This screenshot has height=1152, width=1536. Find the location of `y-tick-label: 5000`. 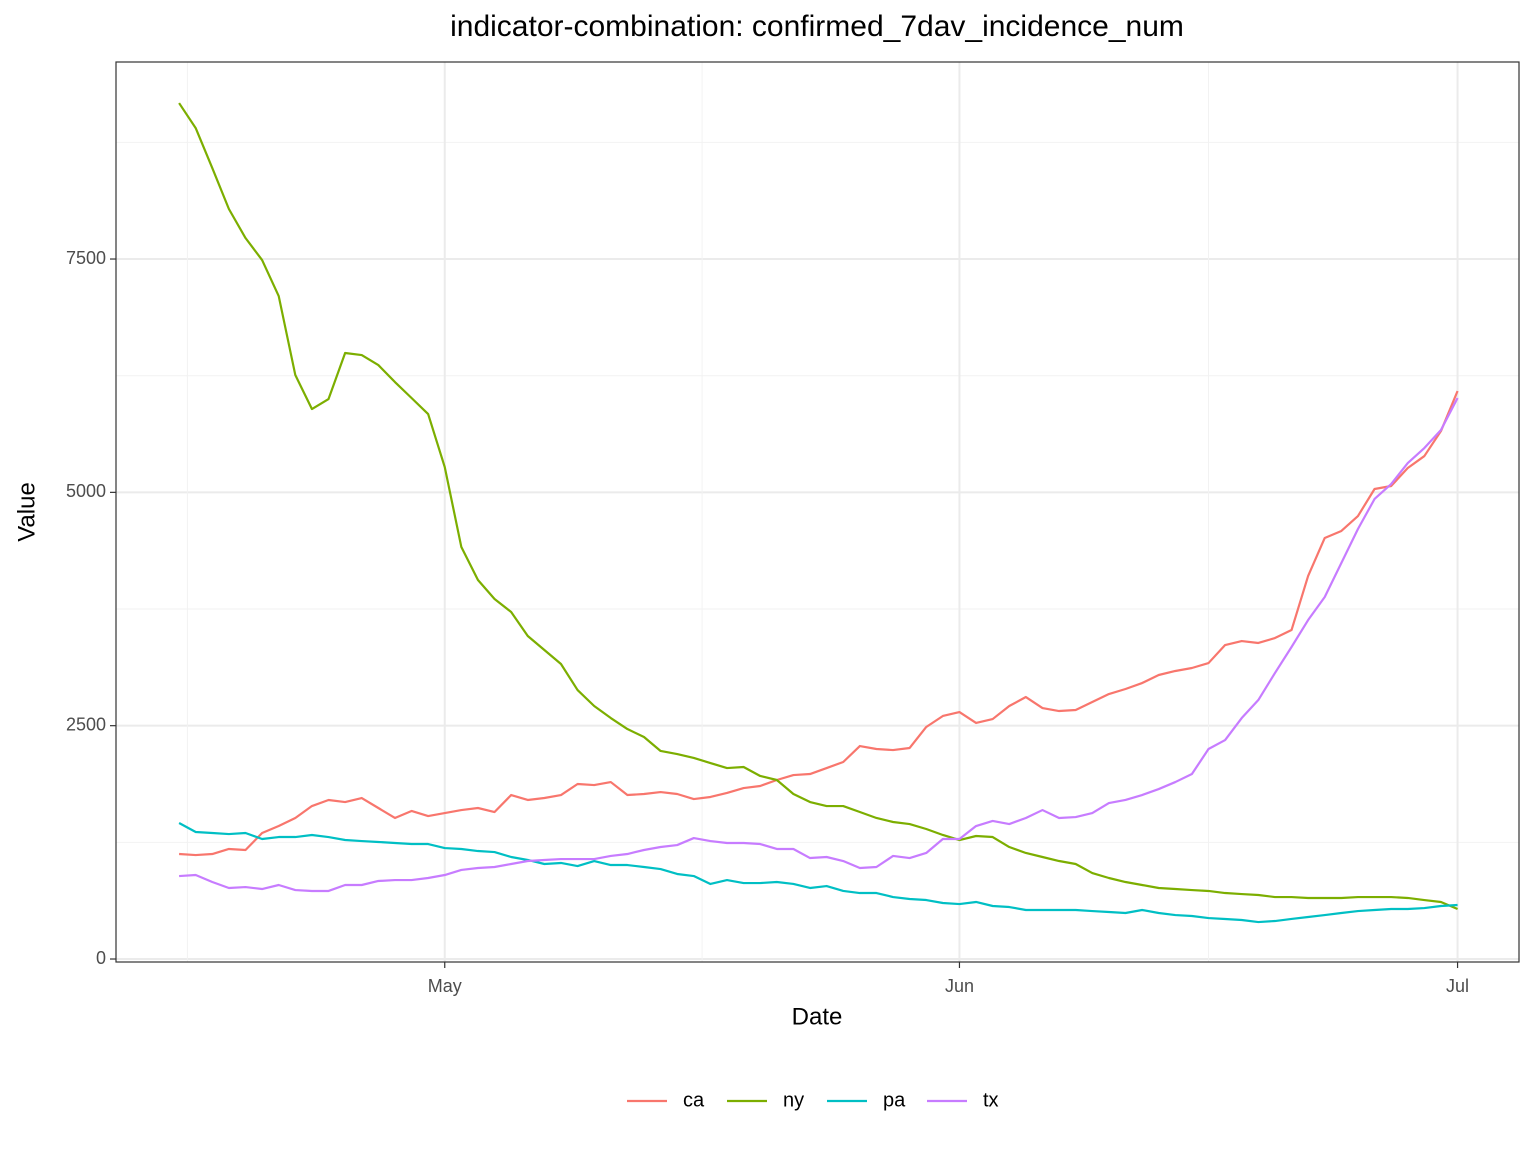

y-tick-label: 5000 is located at coordinates (86, 491).